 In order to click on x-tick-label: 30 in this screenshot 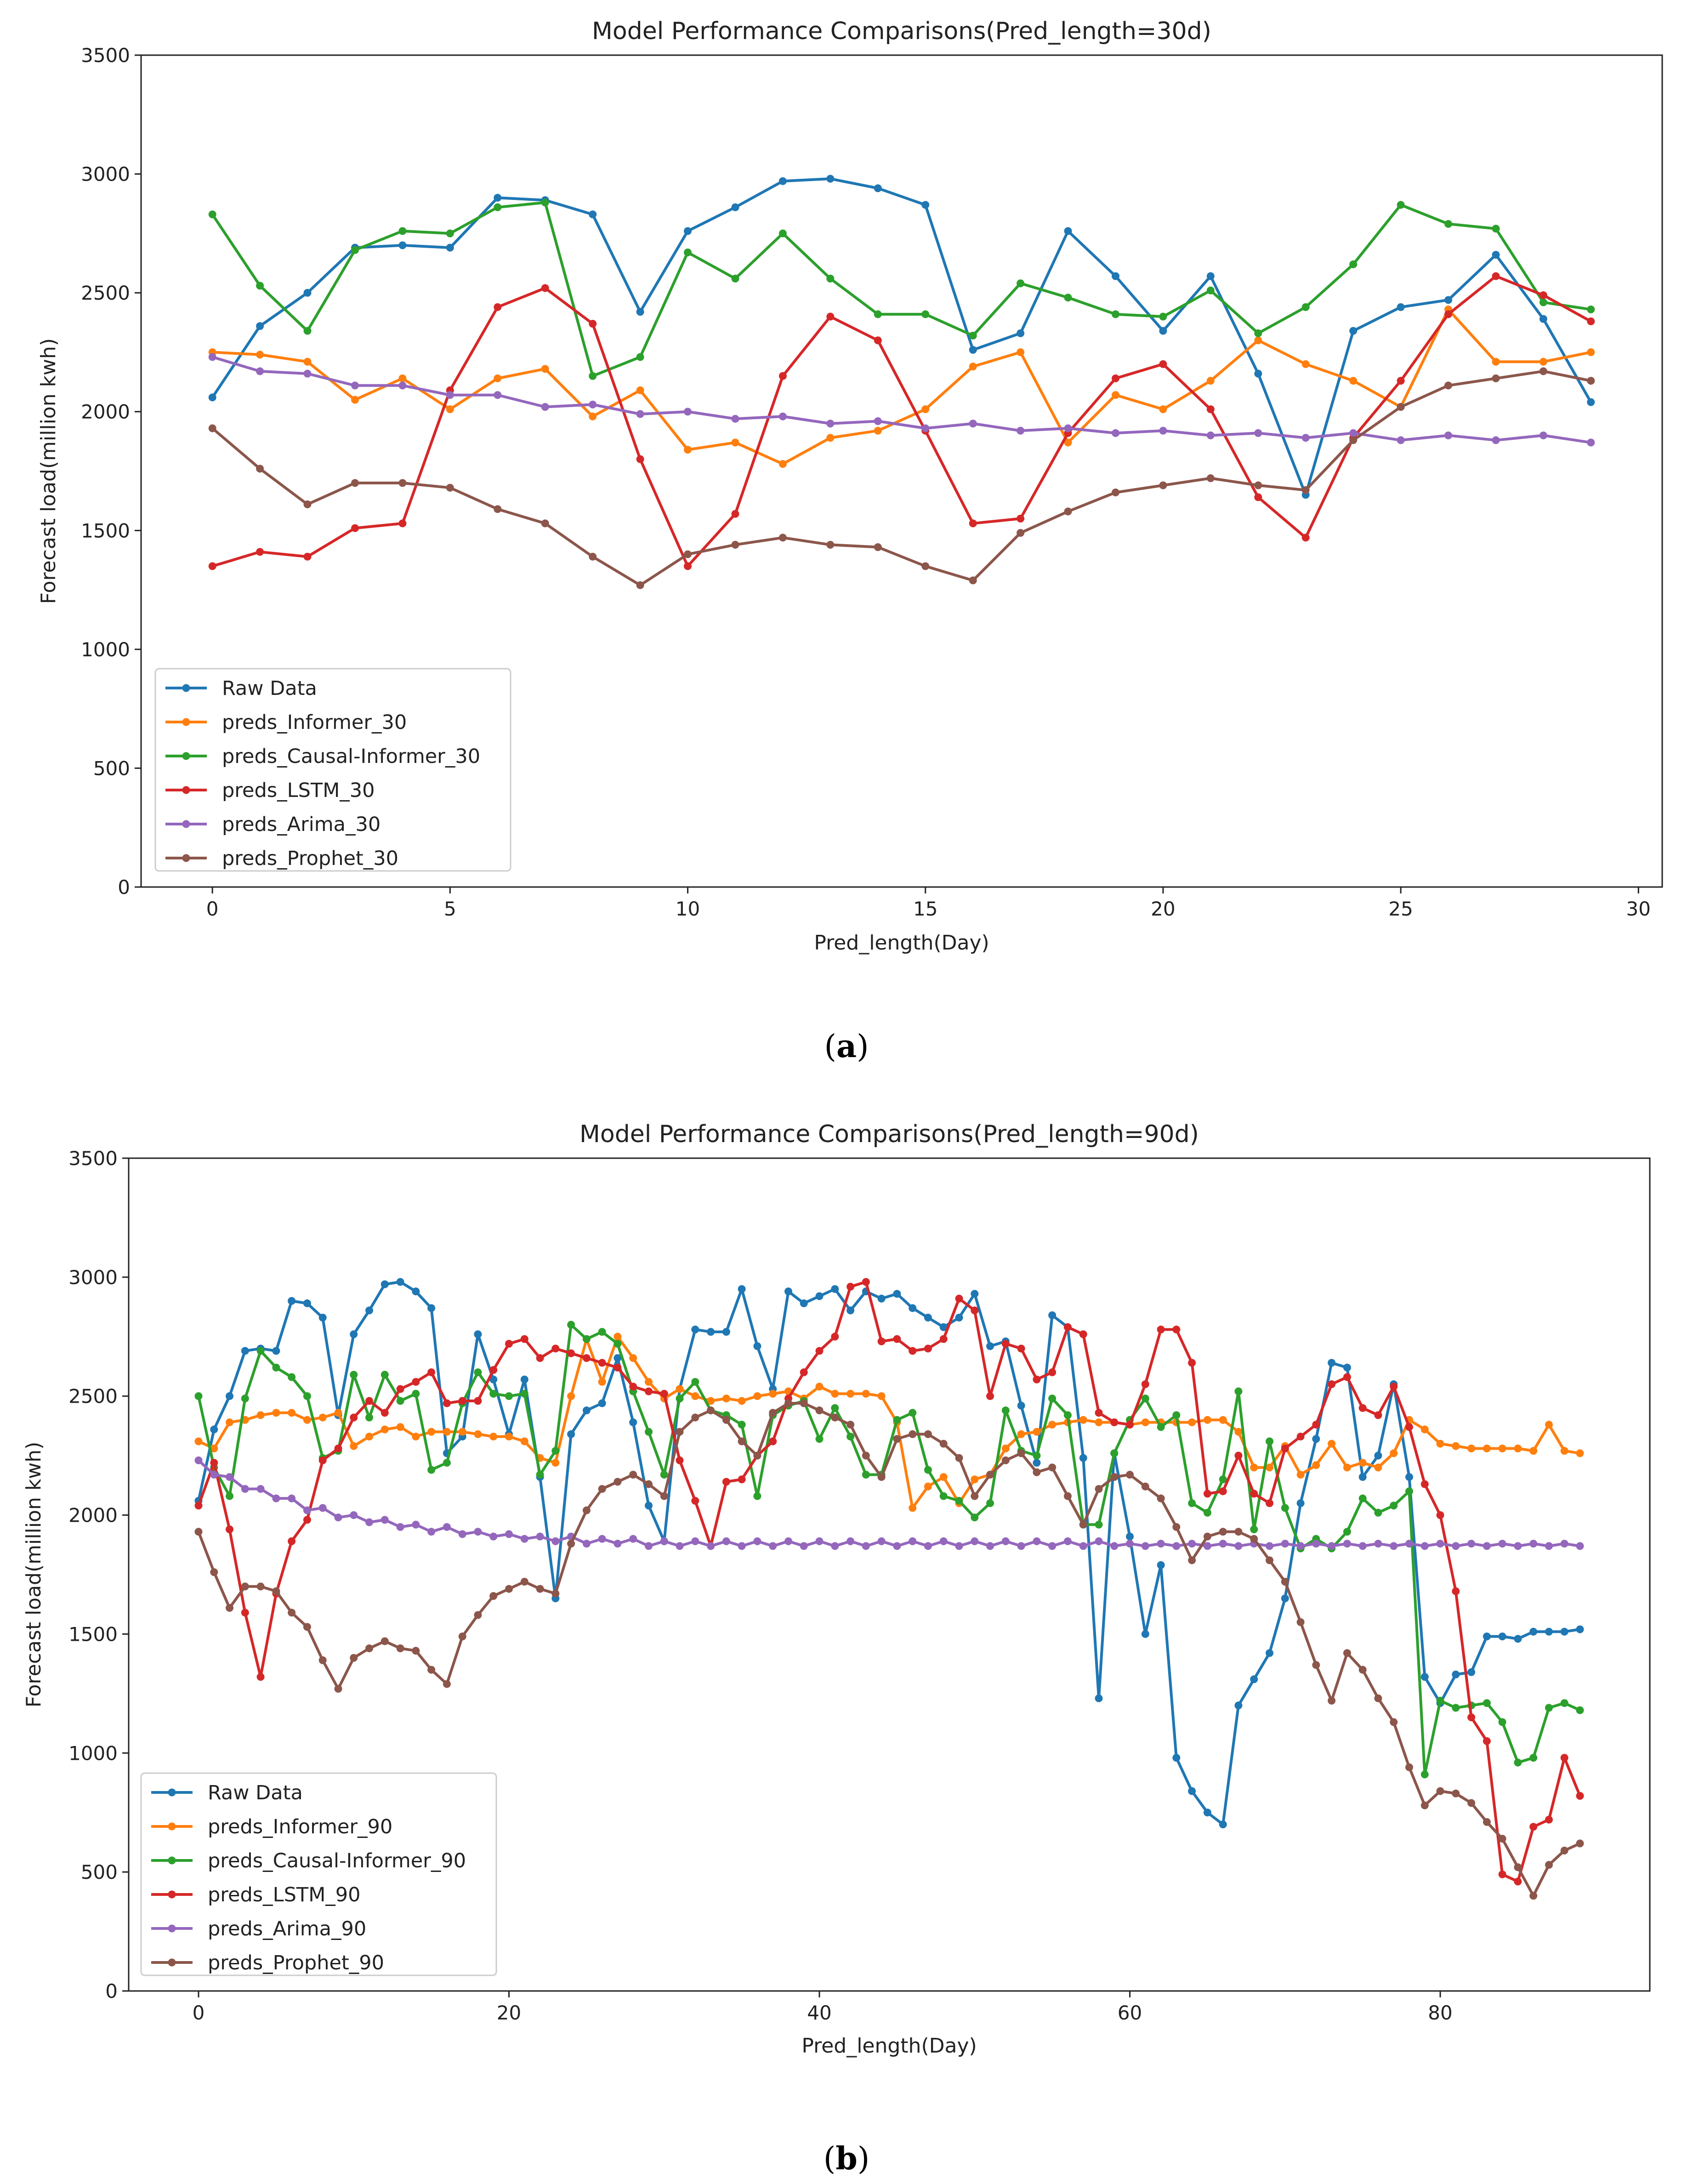, I will do `click(1638, 909)`.